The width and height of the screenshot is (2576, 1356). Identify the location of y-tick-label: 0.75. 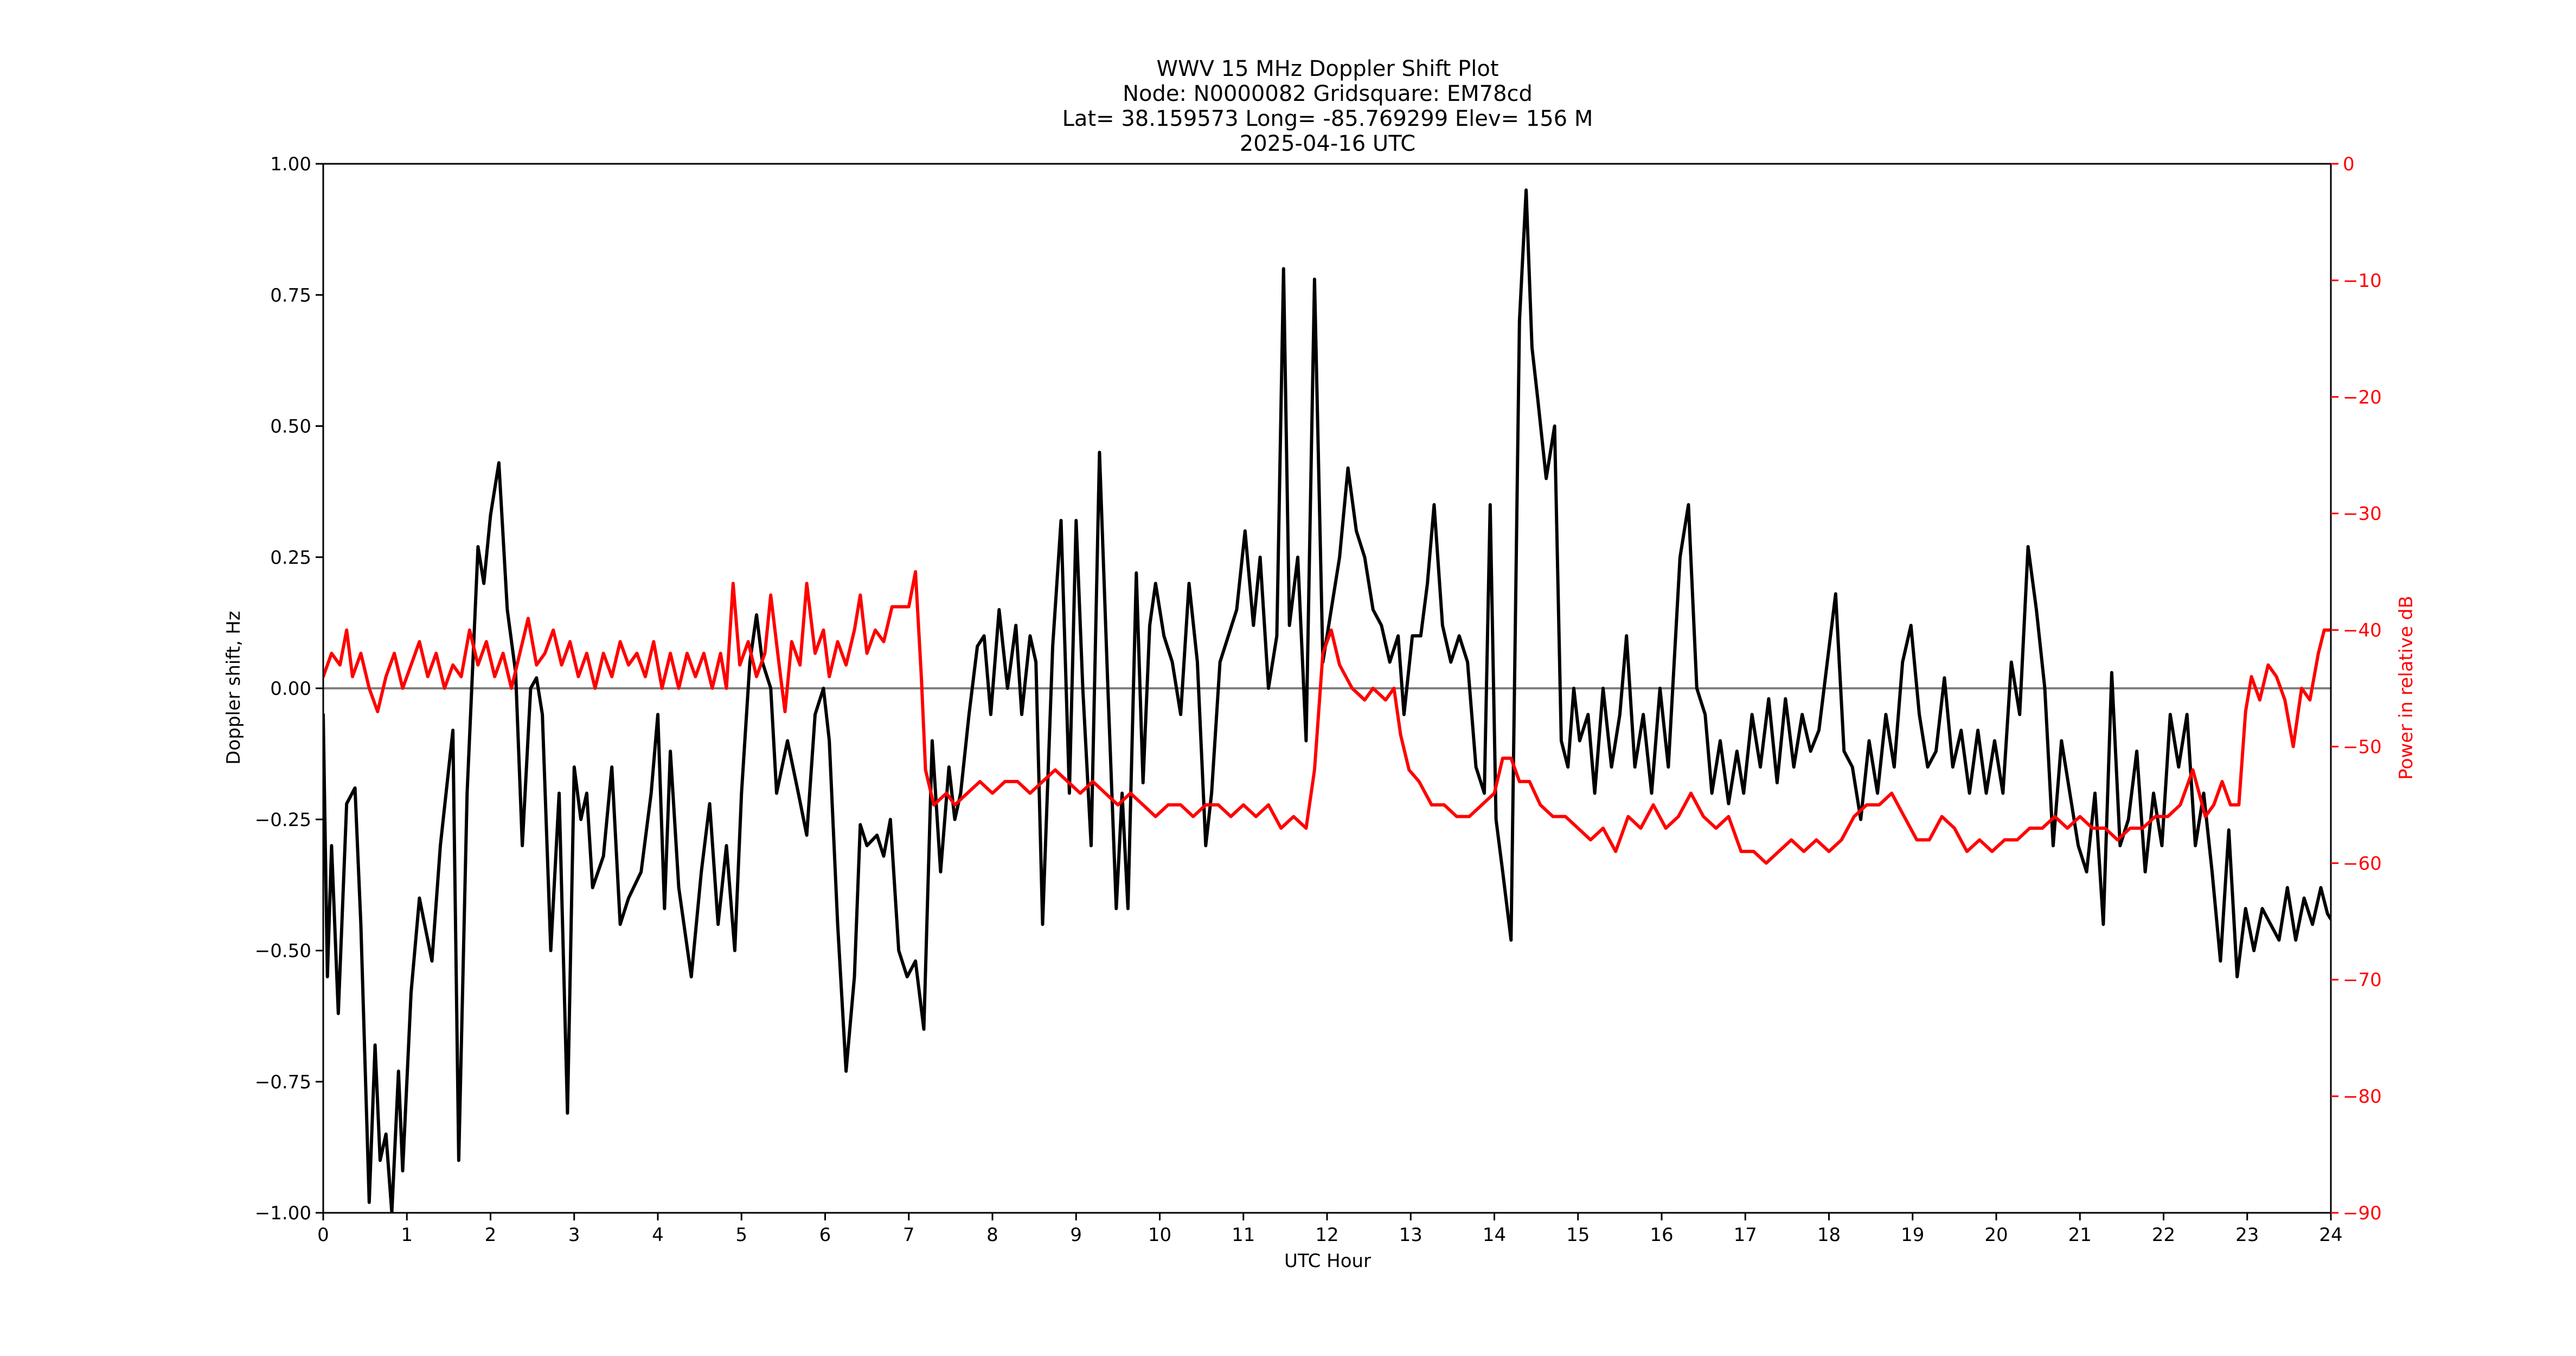
(290, 295).